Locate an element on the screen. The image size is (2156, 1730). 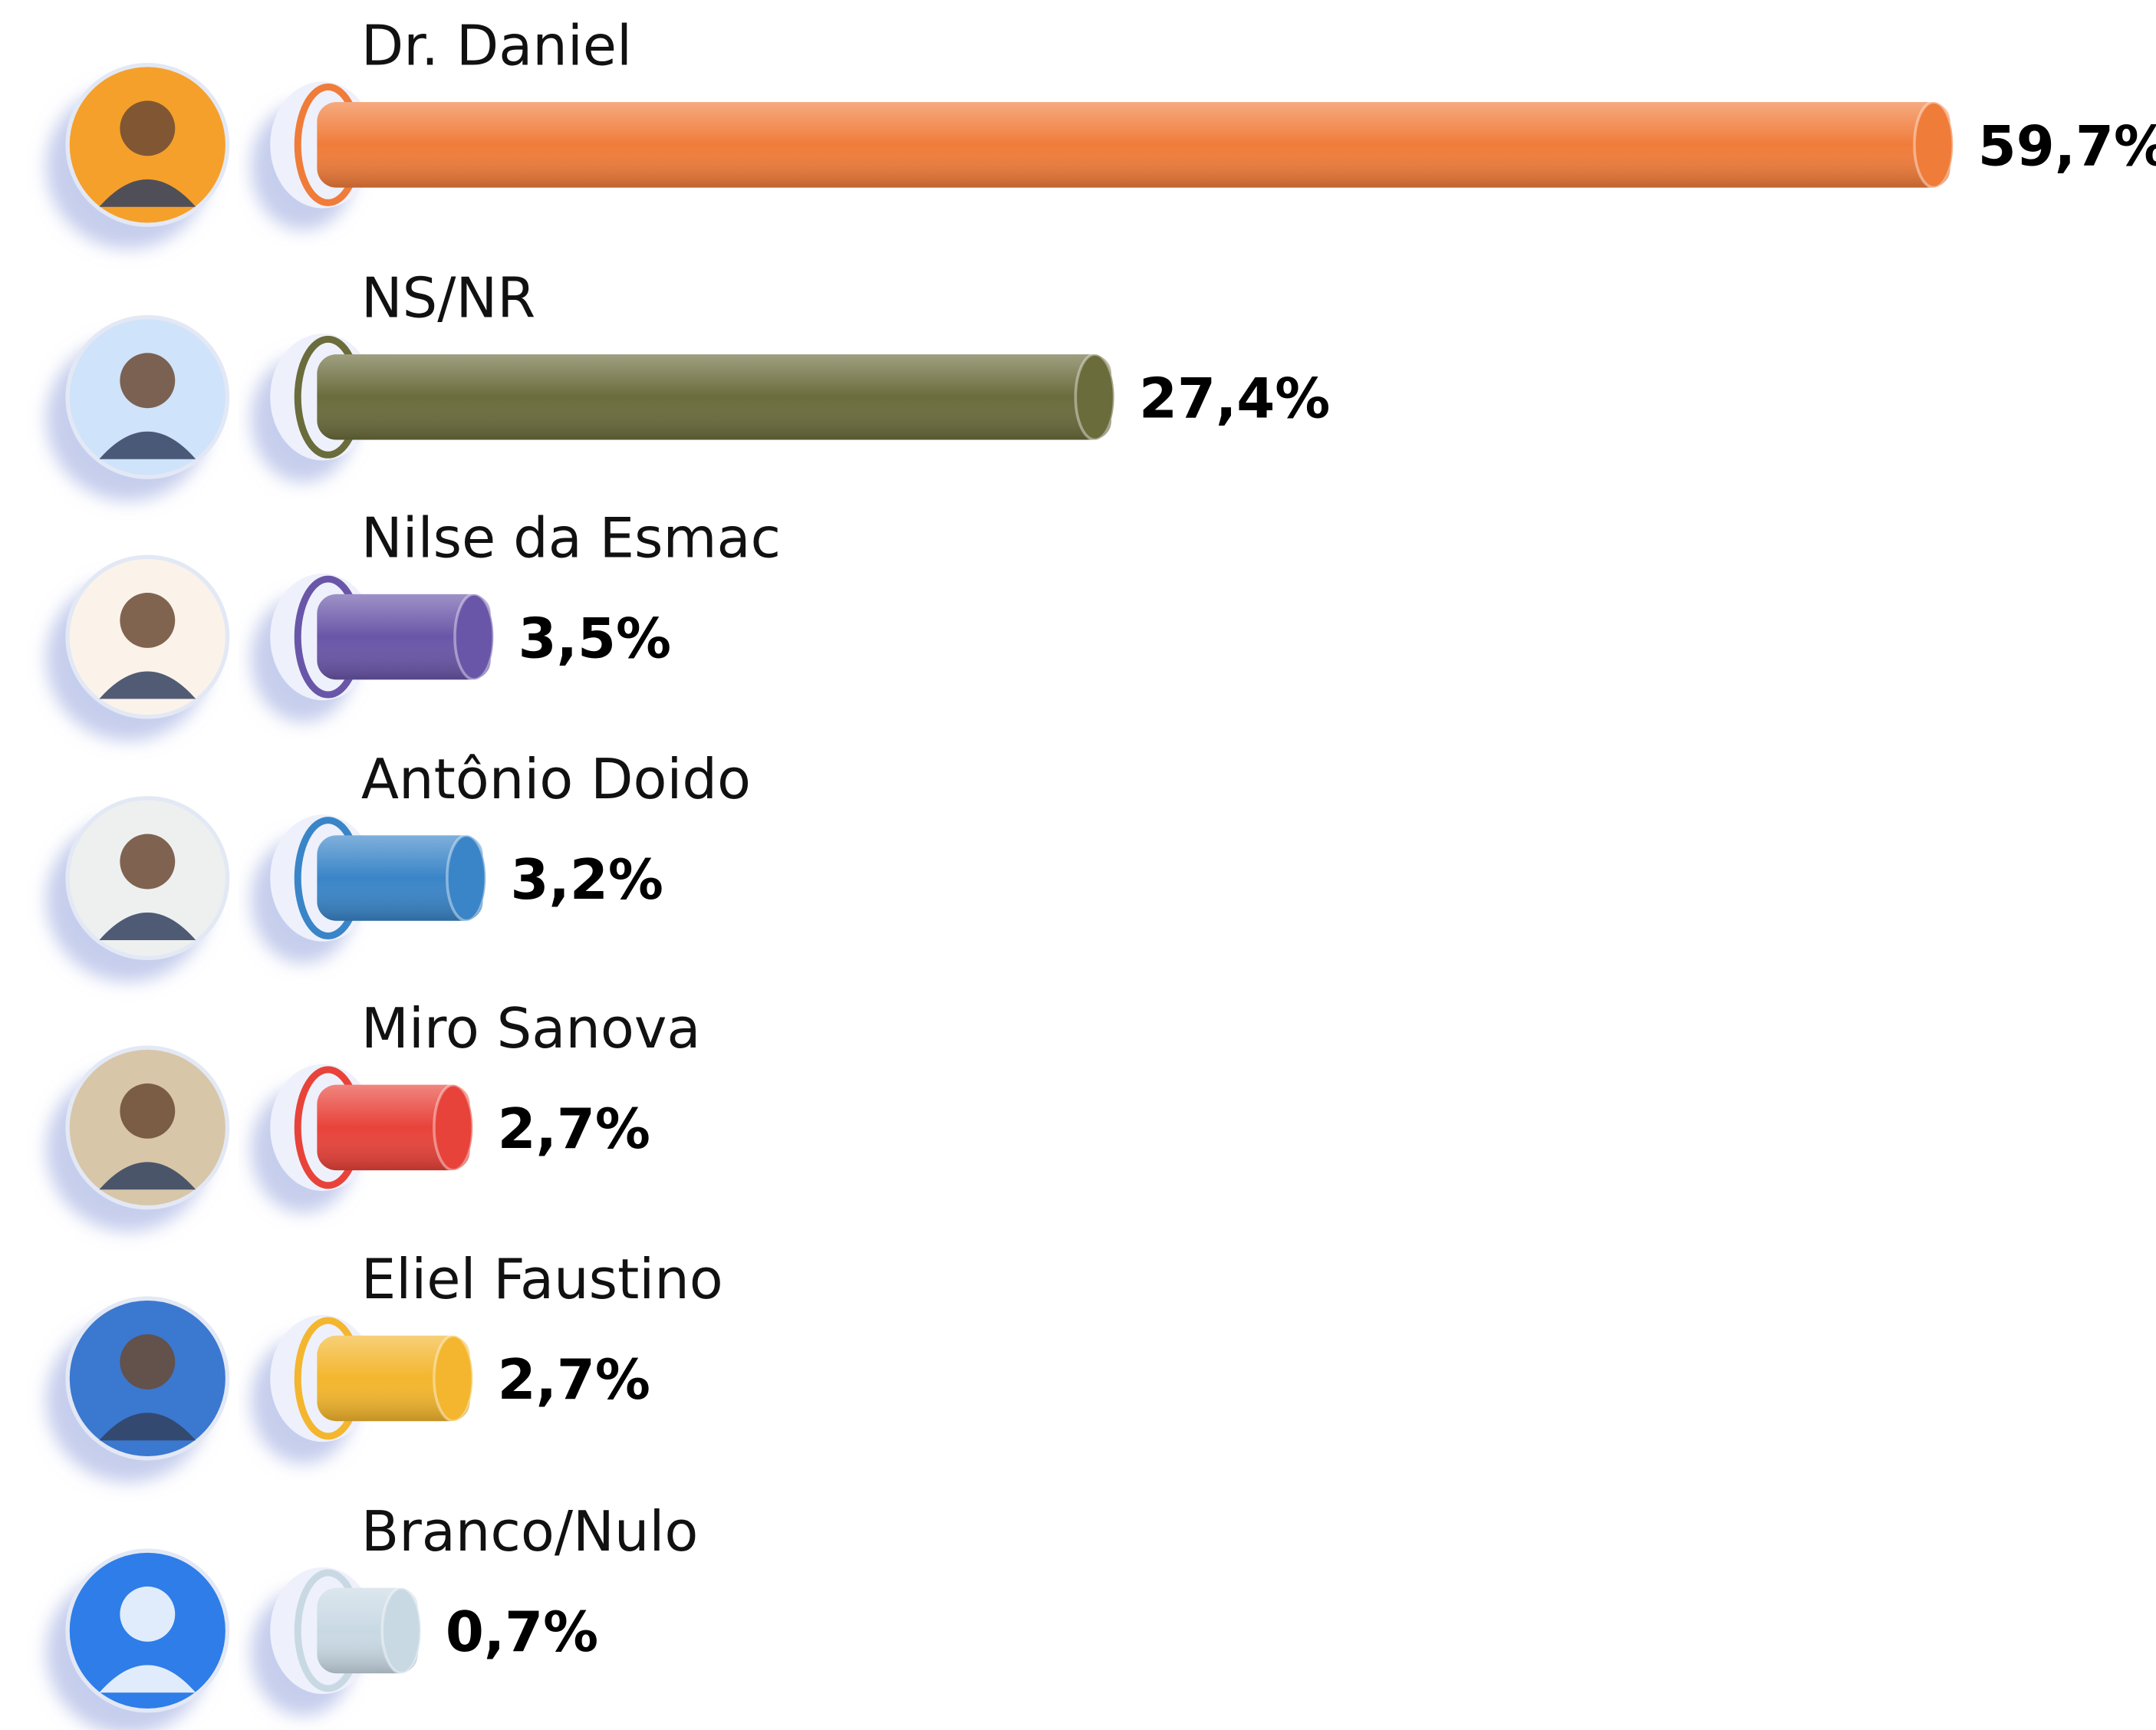
category-label: Eliel Faustino is located at coordinates (542, 1279).